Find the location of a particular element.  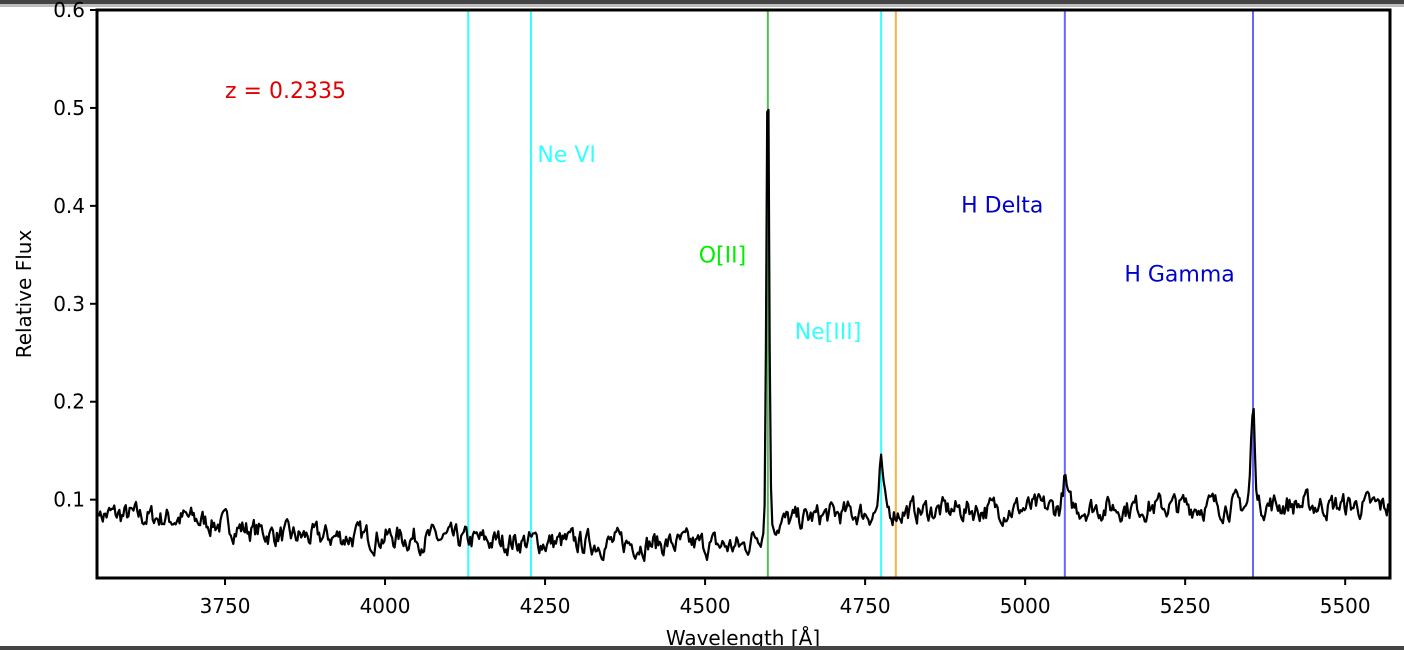

x-tick-label: 4750 is located at coordinates (865, 606).